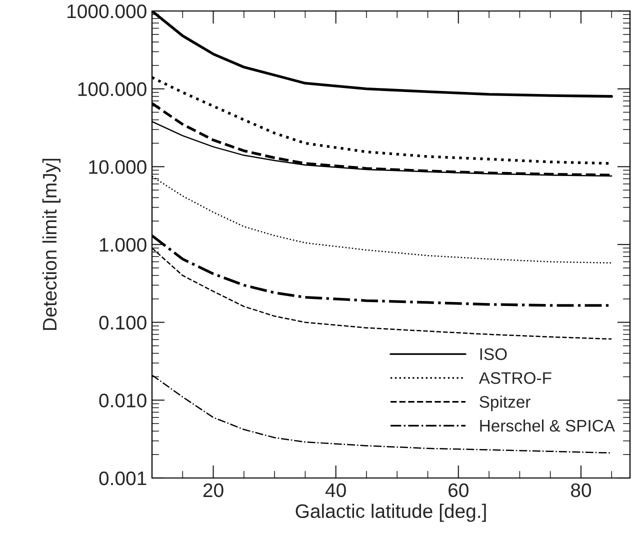 This screenshot has width=641, height=541. I want to click on y-tick-label: 0.001, so click(122, 478).